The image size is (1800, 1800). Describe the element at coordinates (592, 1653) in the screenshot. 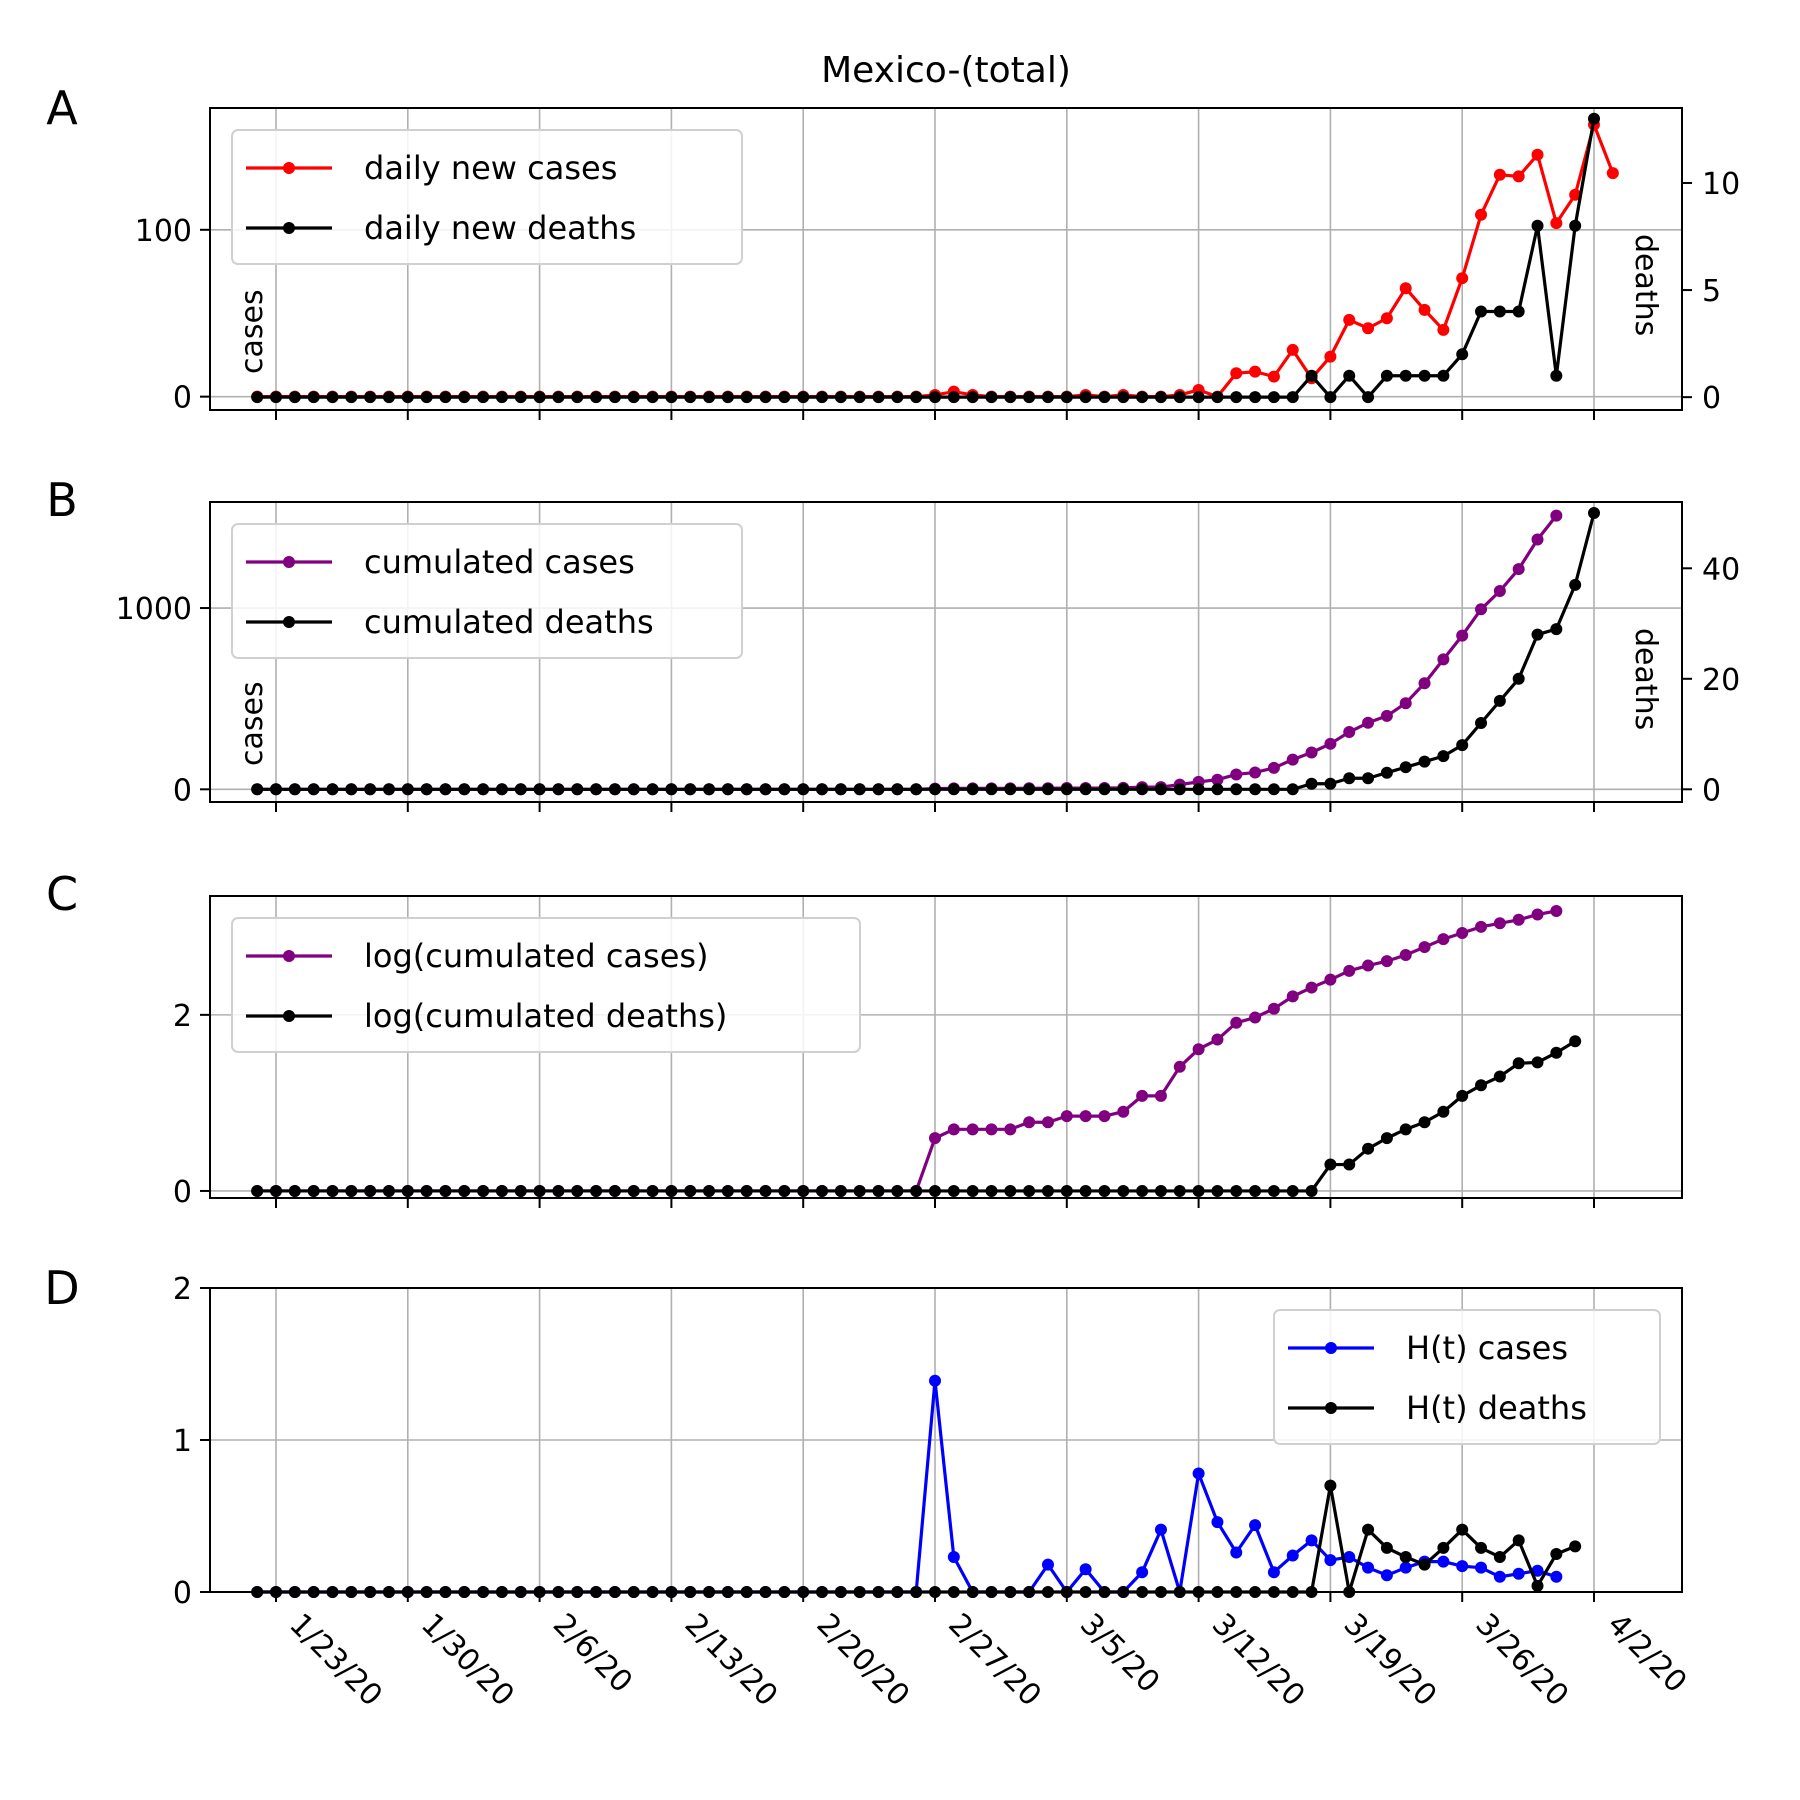

I see `x-tick-label: 2/6/20` at that location.